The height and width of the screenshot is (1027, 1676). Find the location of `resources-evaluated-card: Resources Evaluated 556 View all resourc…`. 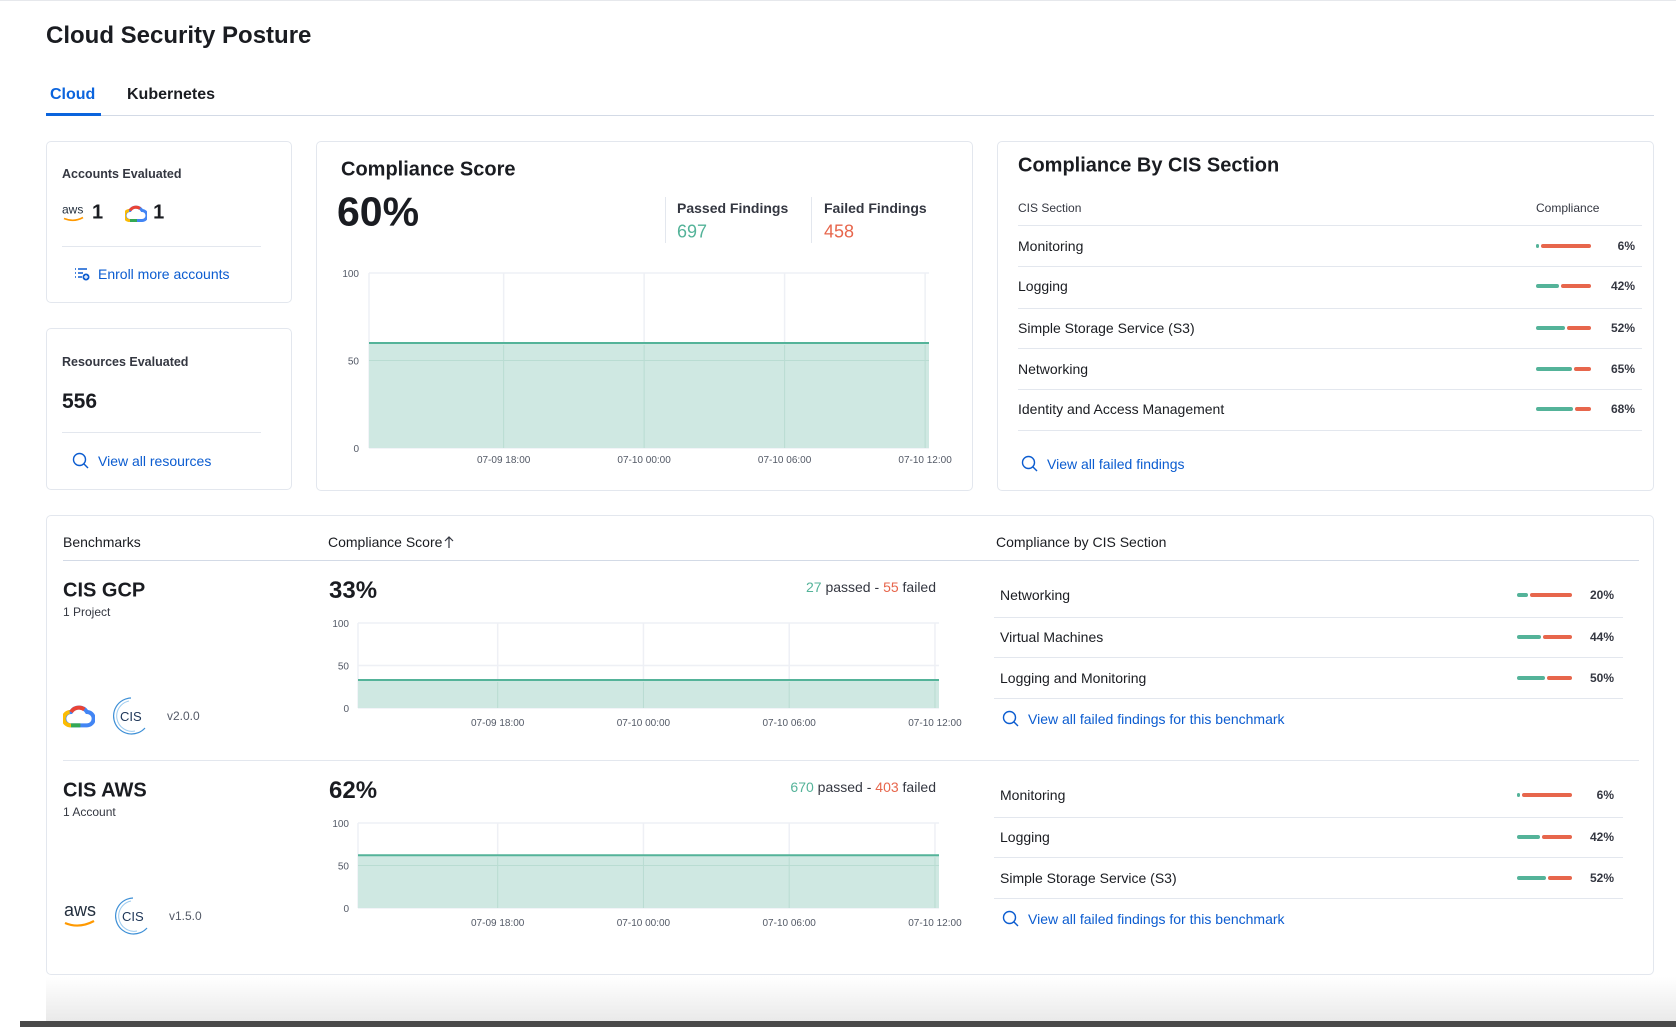

resources-evaluated-card: Resources Evaluated 556 View all resourc… is located at coordinates (169, 409).